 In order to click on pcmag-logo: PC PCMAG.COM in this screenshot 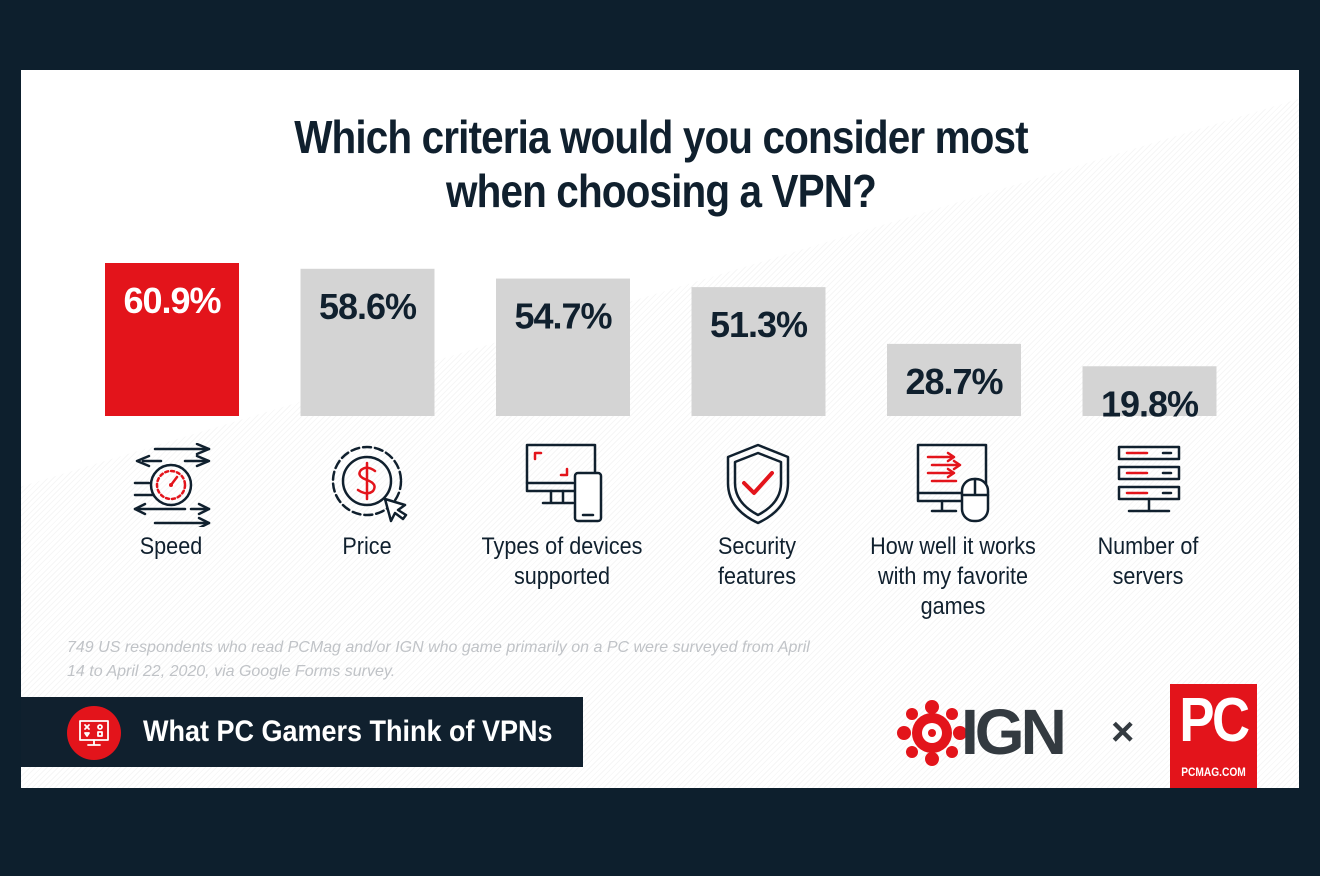, I will do `click(1213, 736)`.